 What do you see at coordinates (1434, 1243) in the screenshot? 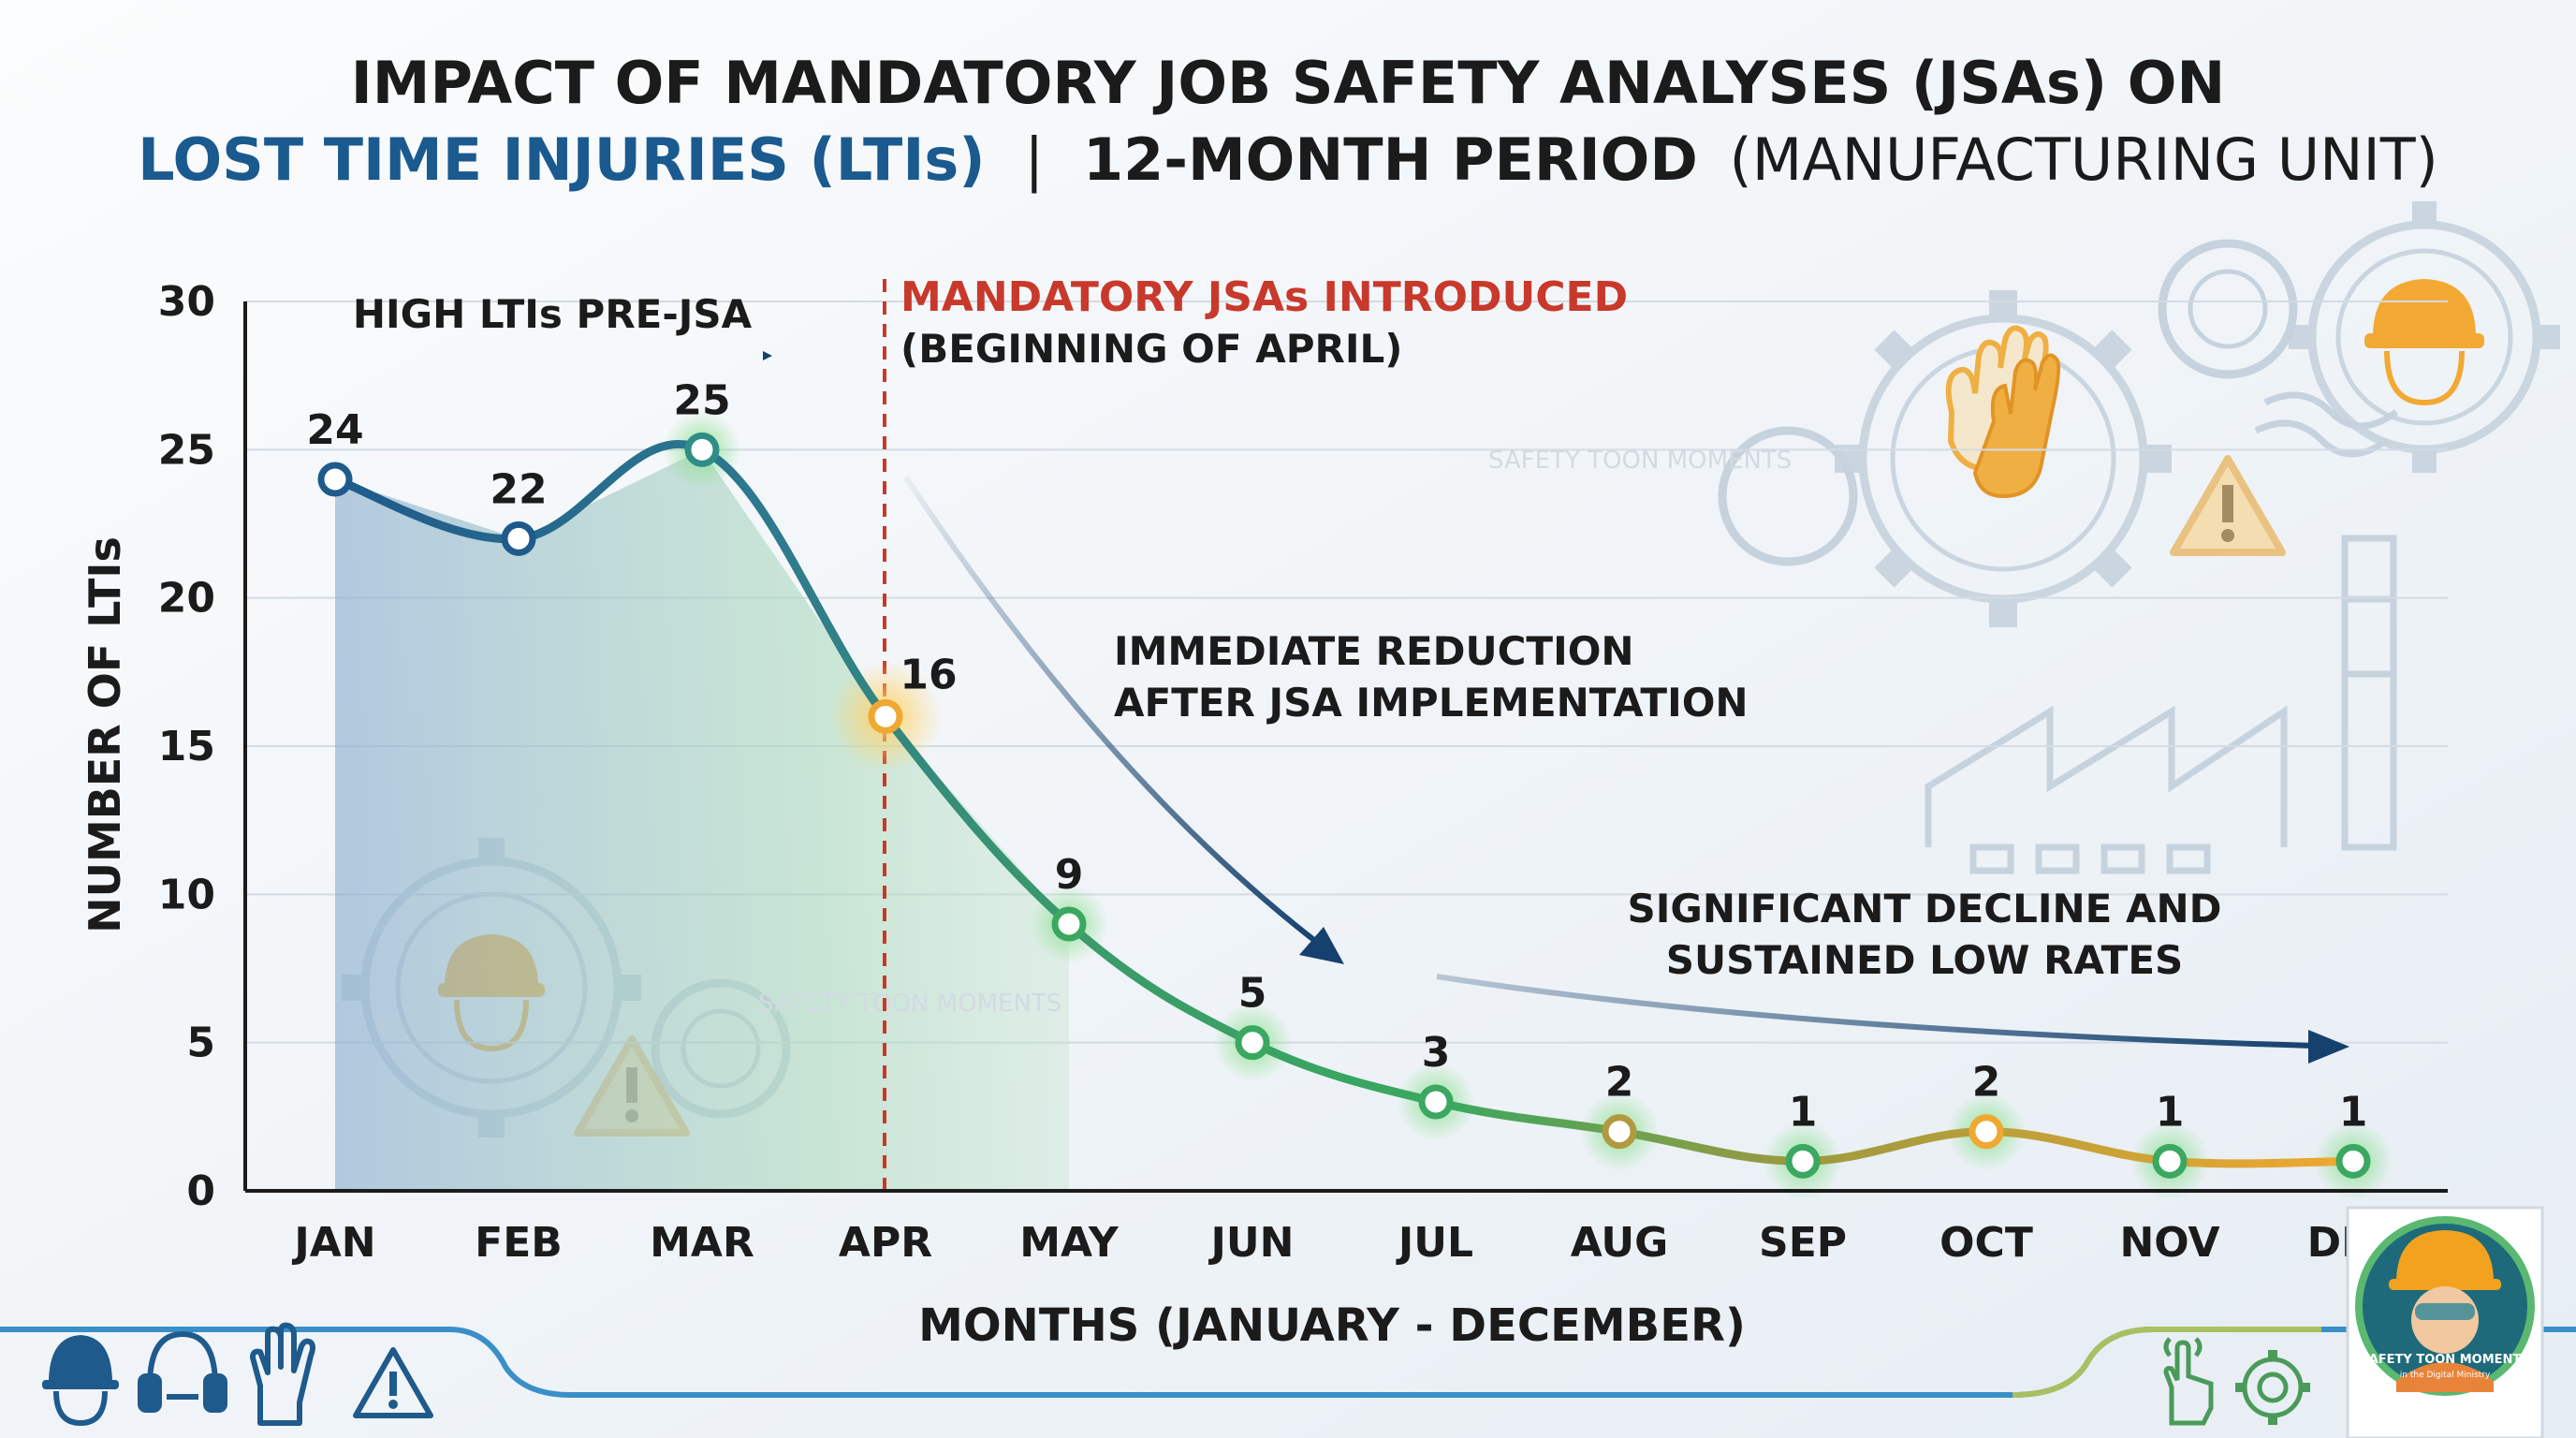
I see `x-tick-label: JUL` at bounding box center [1434, 1243].